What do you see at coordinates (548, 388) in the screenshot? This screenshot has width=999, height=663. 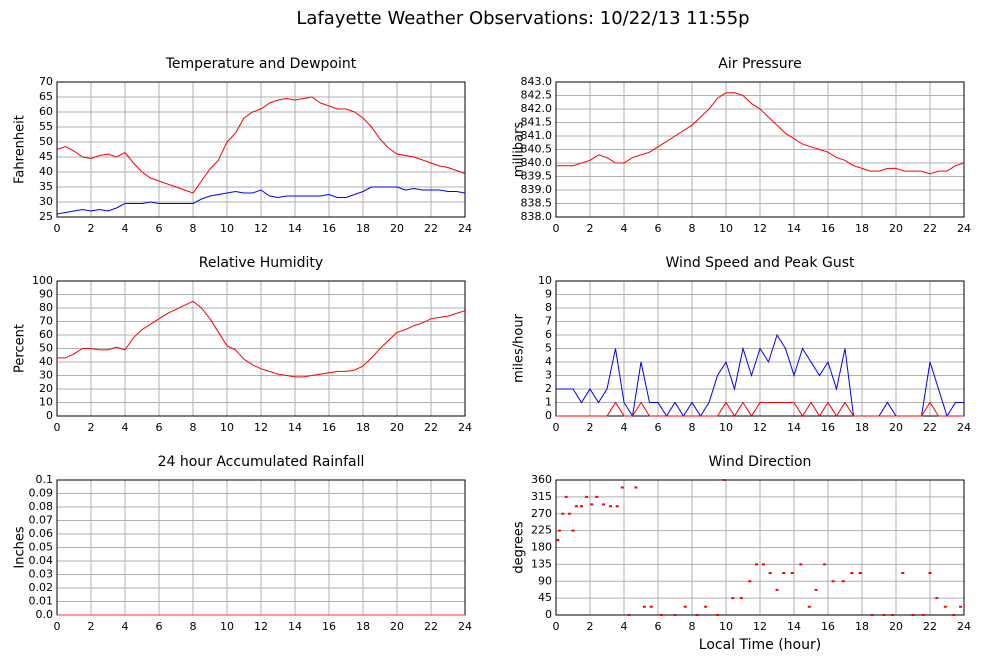 I see `y-tick-label: 2` at bounding box center [548, 388].